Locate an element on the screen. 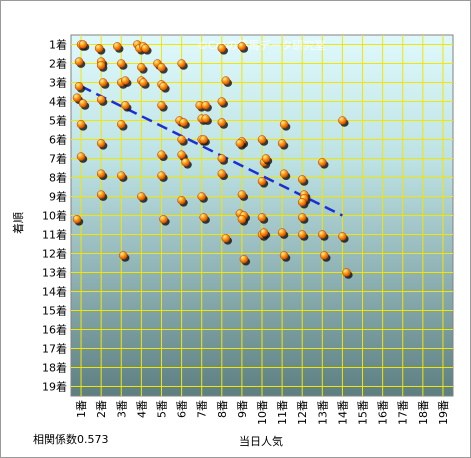  y-tick-label: 19着 is located at coordinates (54, 387).